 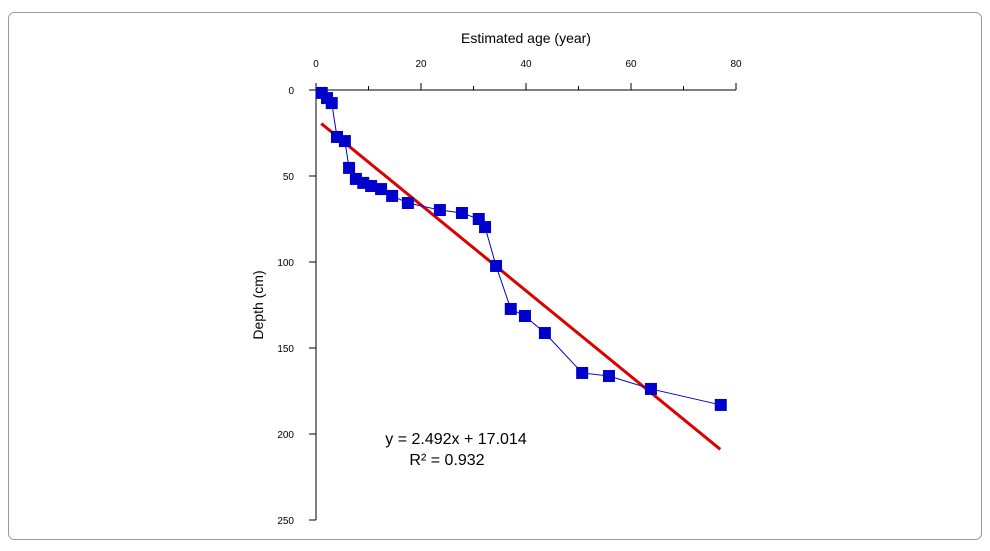 I want to click on y-axis-title: Depth (cm), so click(x=258, y=304).